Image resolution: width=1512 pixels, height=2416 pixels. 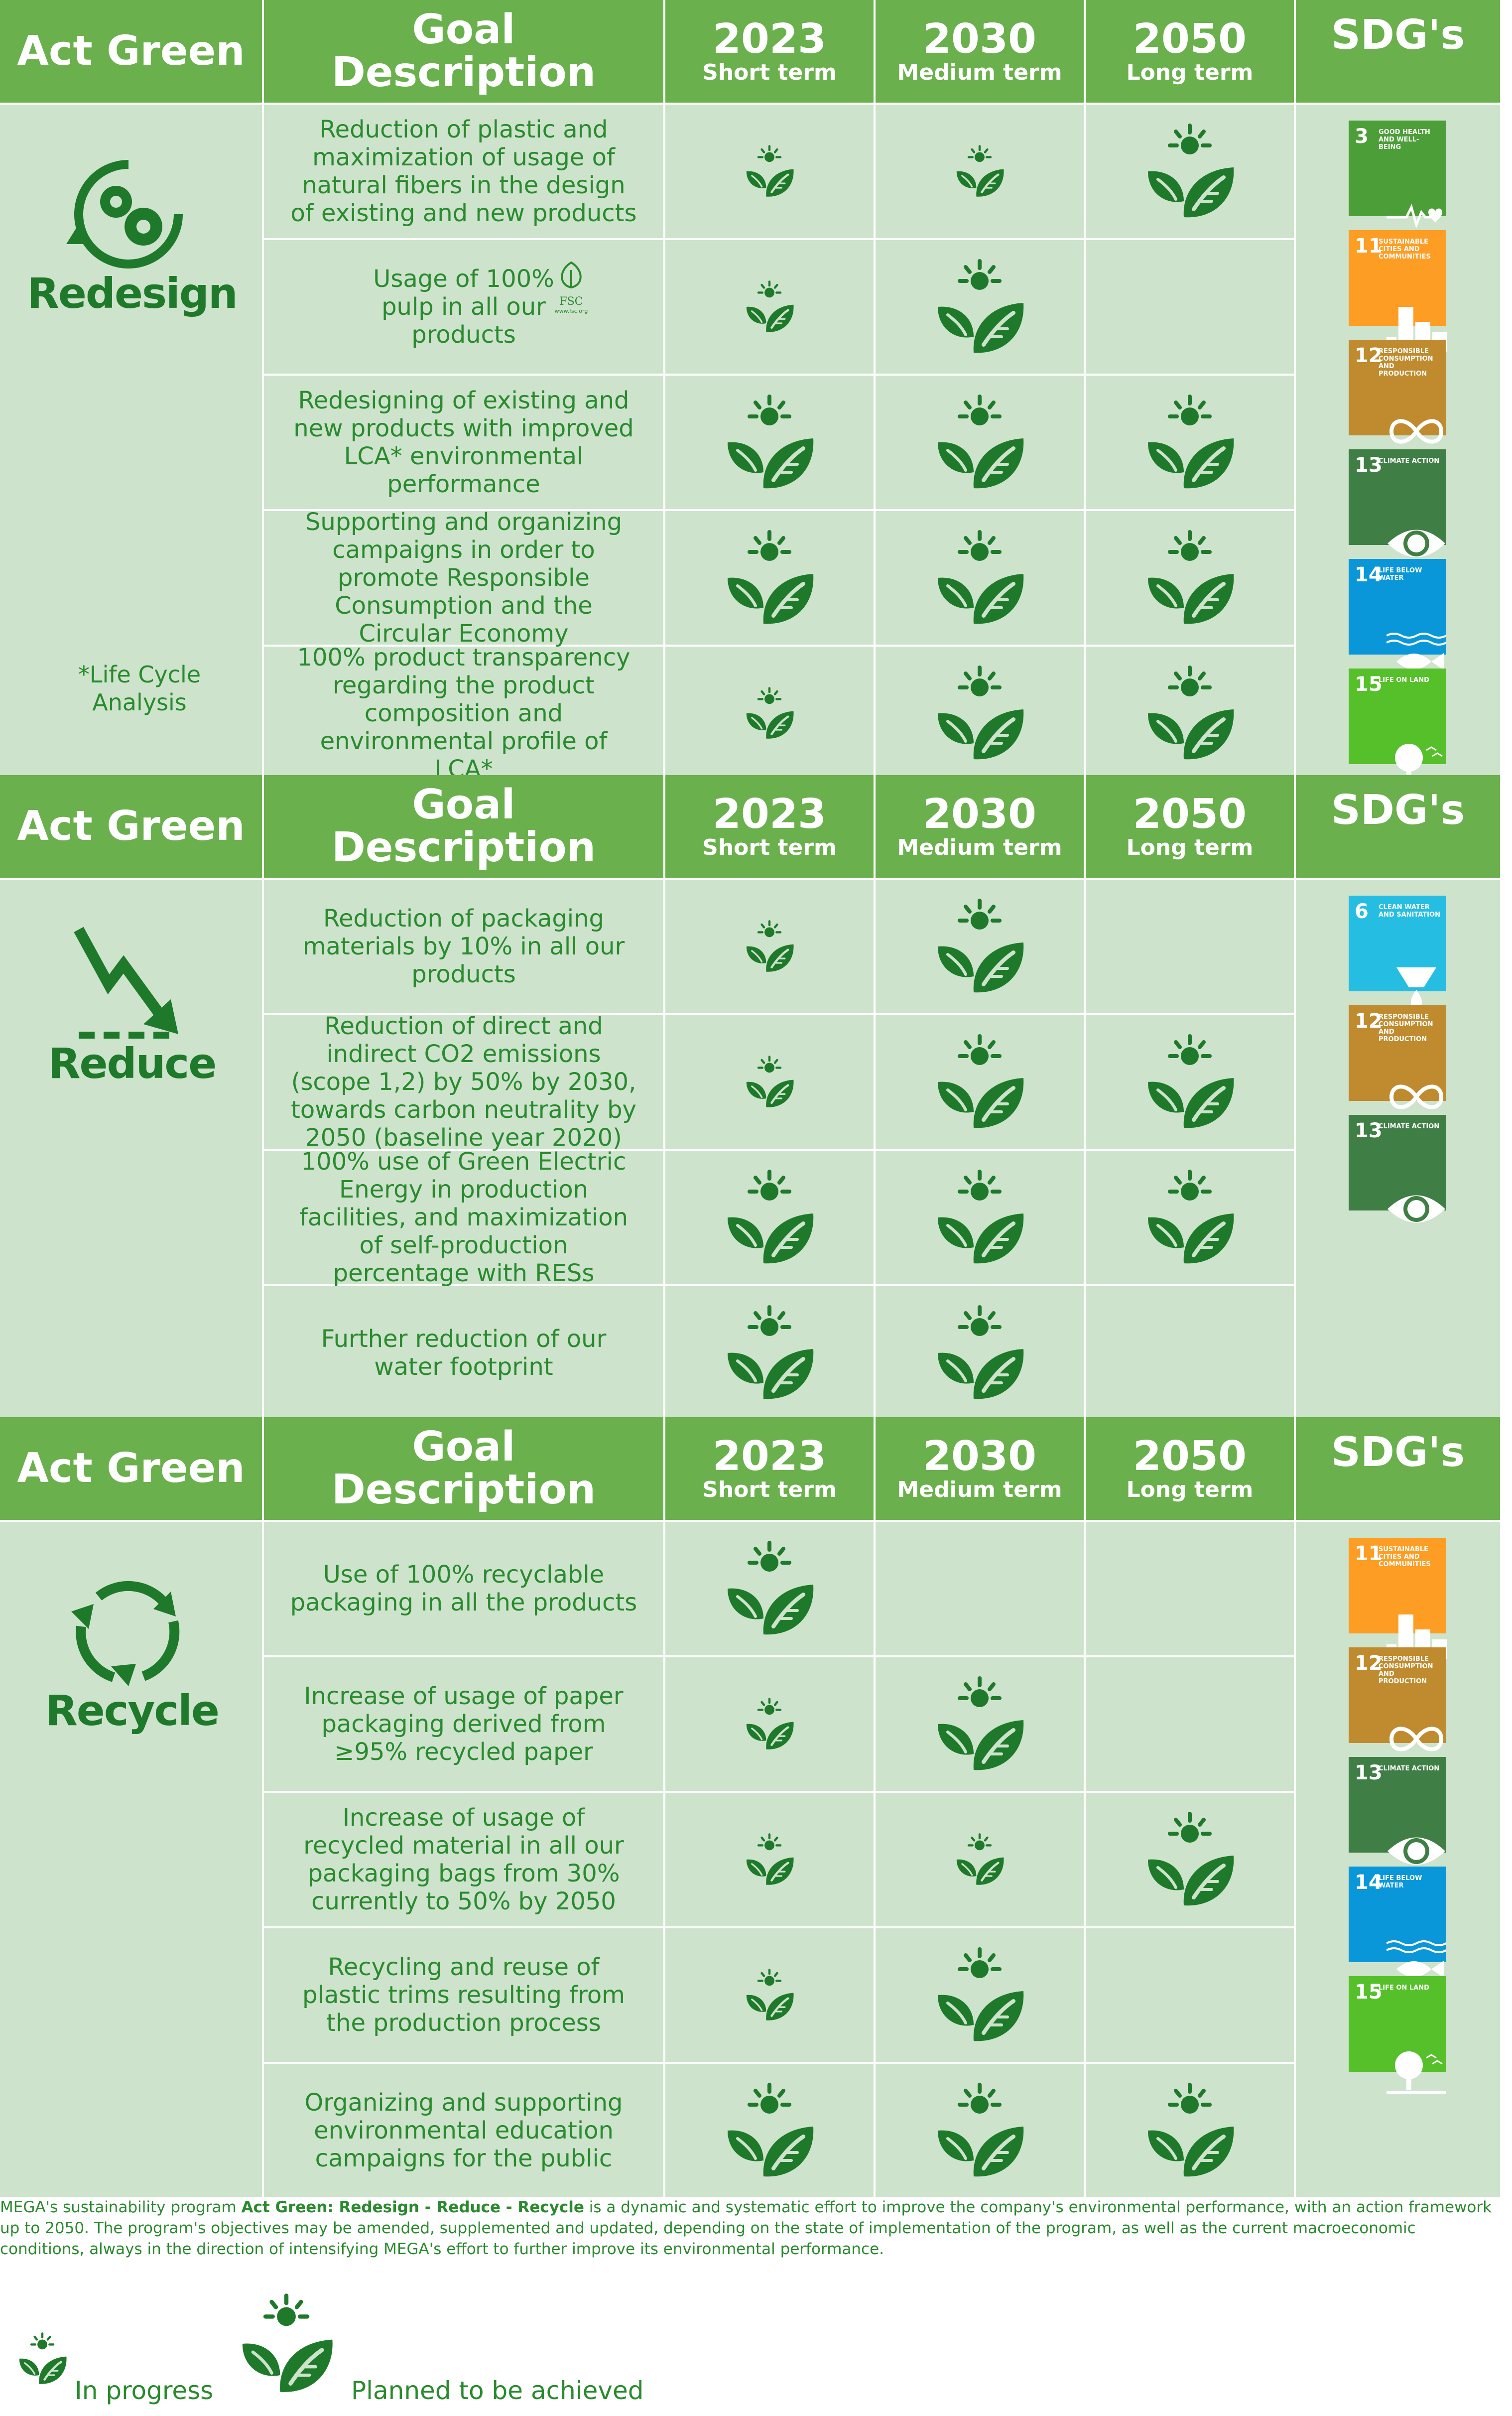 I want to click on heartbeat-icon, so click(x=1405, y=192).